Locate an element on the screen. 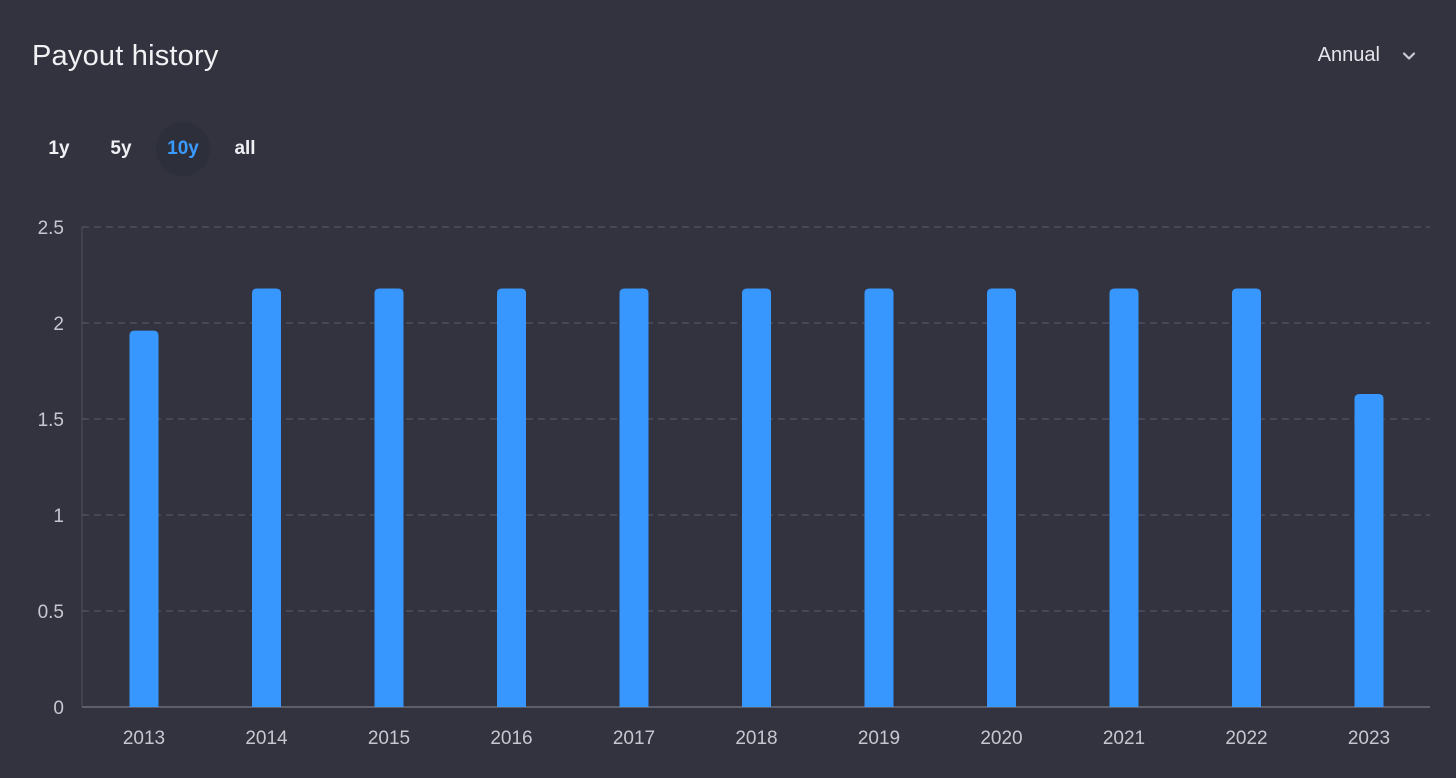 This screenshot has width=1456, height=778. y-tick-label: 2 is located at coordinates (58, 324).